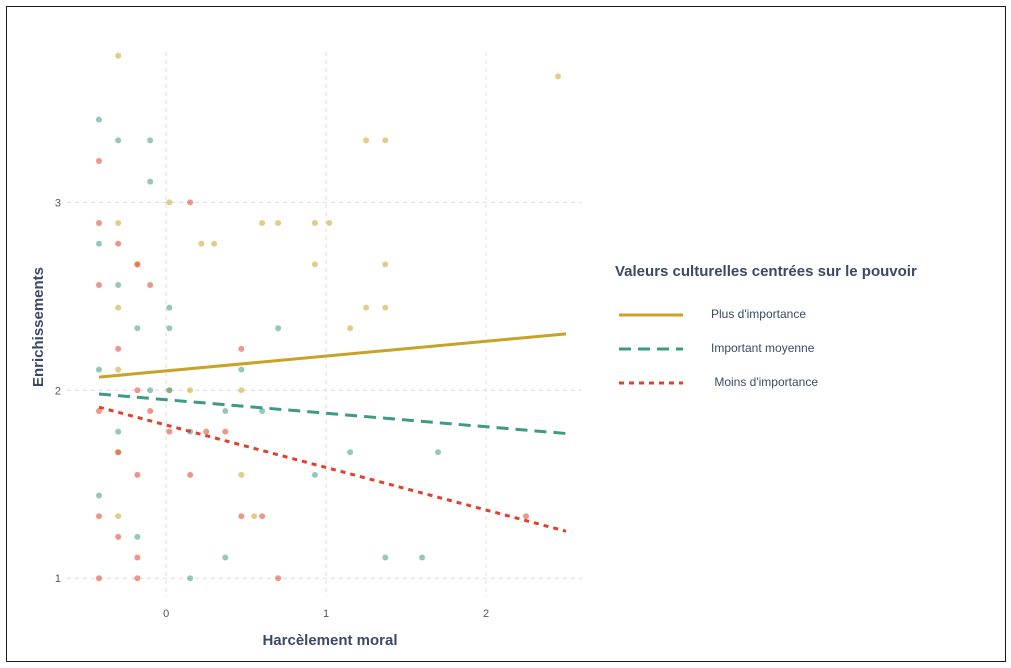 The height and width of the screenshot is (668, 1011). I want to click on legend-label-plus: Plus d'importance, so click(759, 314).